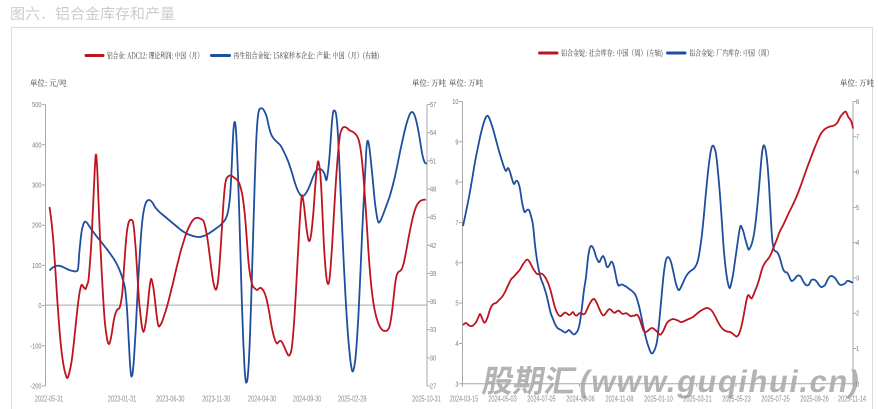 The image size is (878, 409). What do you see at coordinates (122, 398) in the screenshot?
I see `svg-text: 2023-01-31` at bounding box center [122, 398].